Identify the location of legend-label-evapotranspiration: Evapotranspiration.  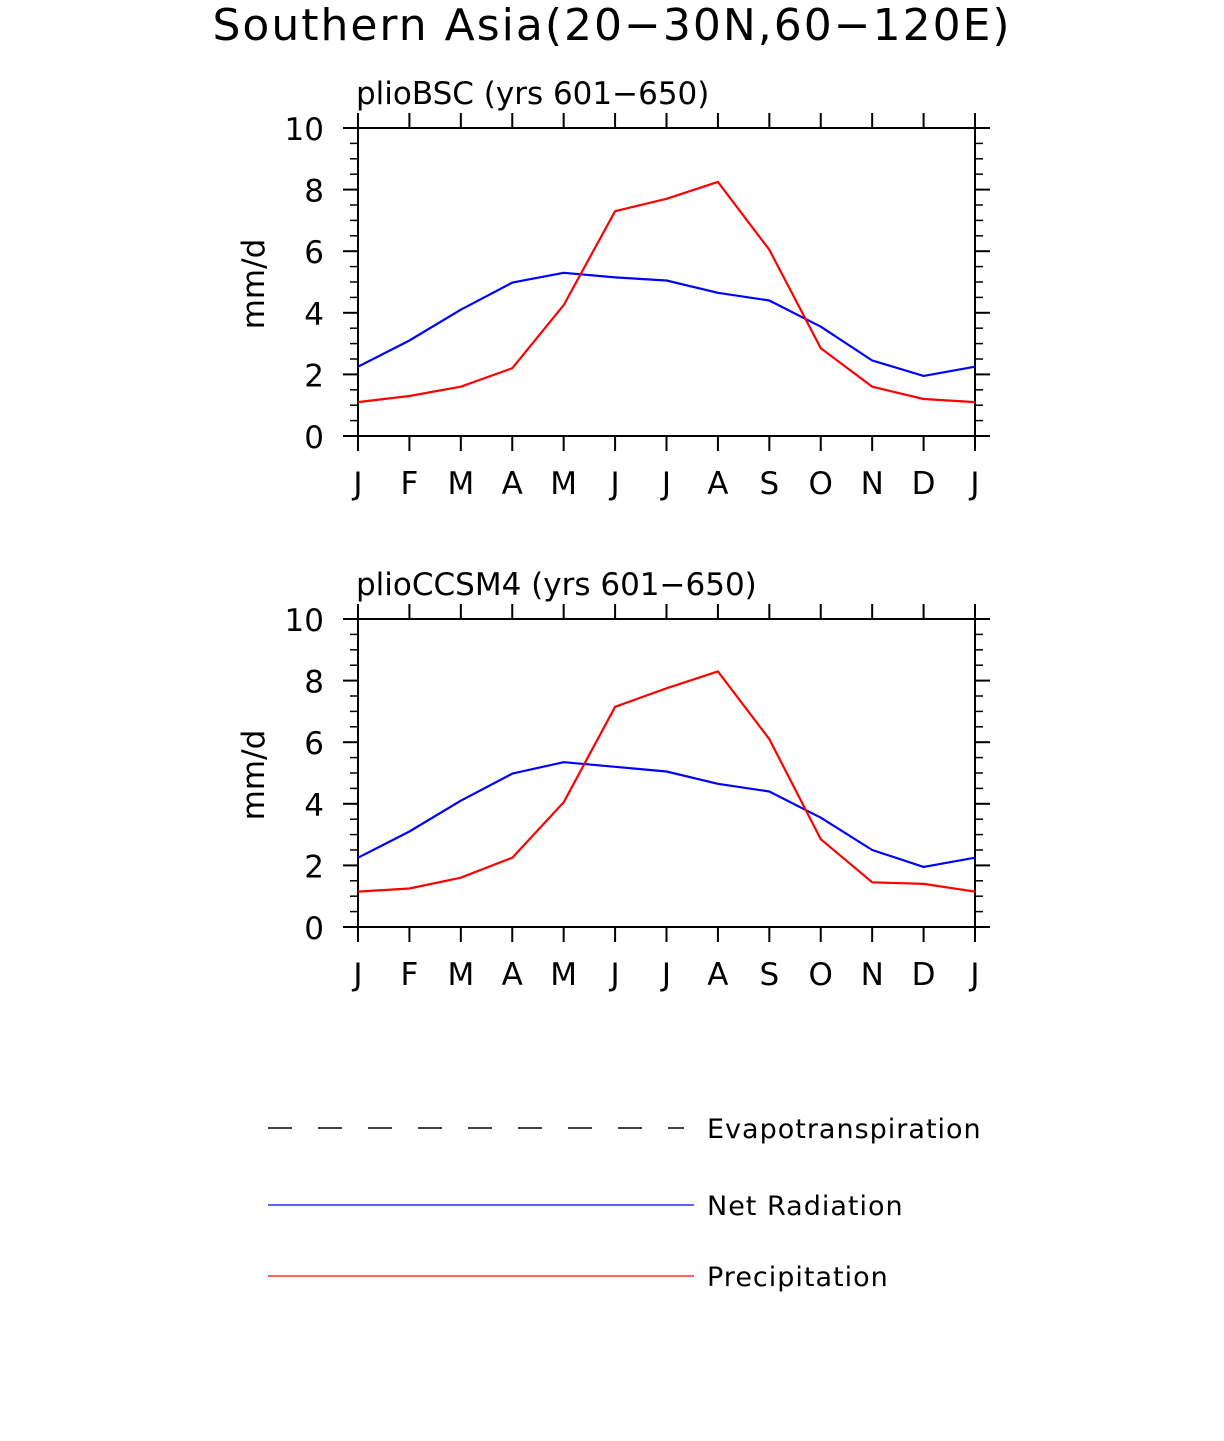
(844, 1129).